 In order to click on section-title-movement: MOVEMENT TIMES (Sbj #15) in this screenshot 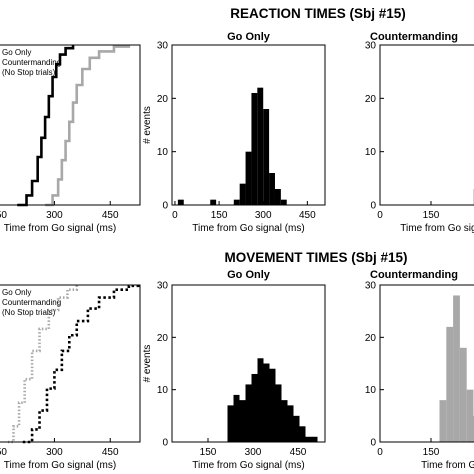, I will do `click(315, 257)`.